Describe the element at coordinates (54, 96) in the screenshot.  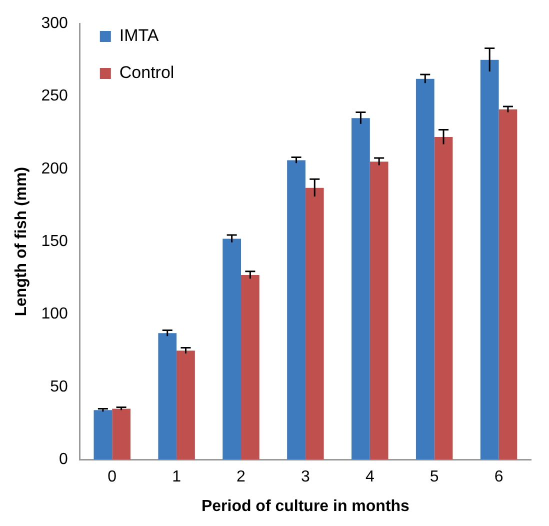
I see `y-tick-label: 250` at that location.